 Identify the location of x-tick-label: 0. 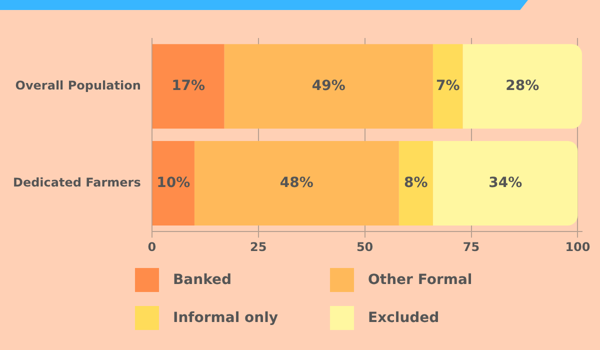
(152, 247).